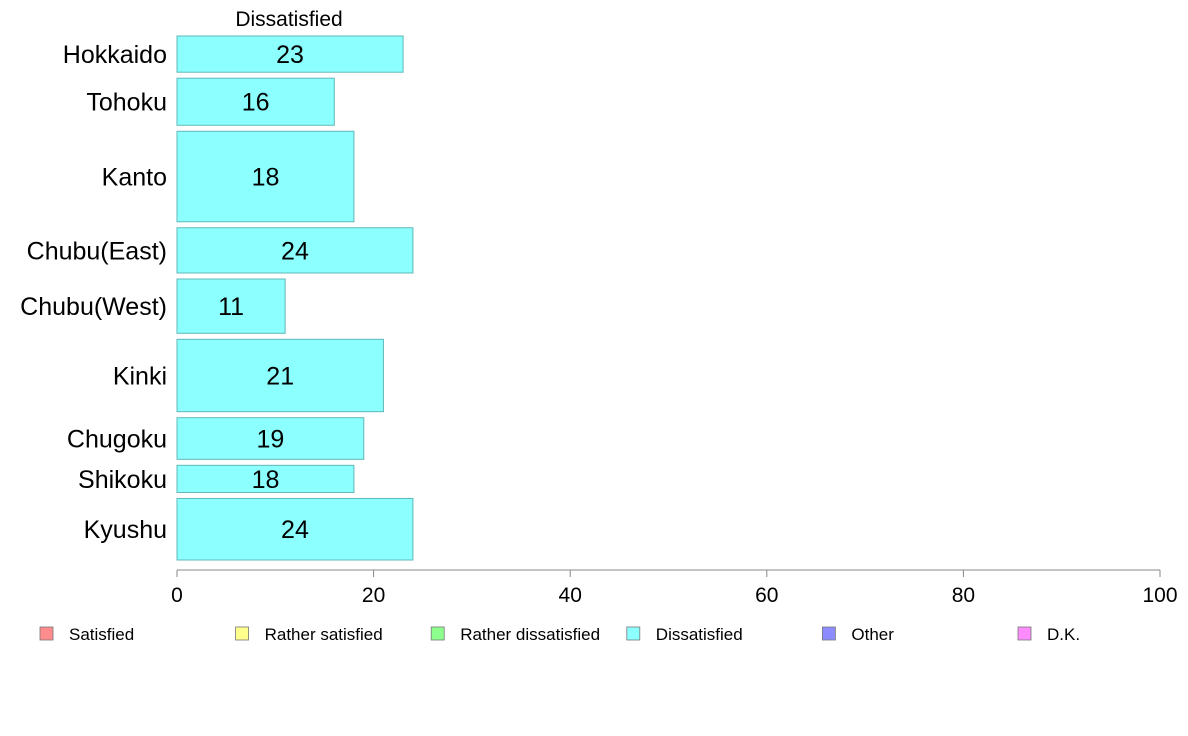 The width and height of the screenshot is (1188, 736). Describe the element at coordinates (963, 595) in the screenshot. I see `x-tick-label: 80` at that location.